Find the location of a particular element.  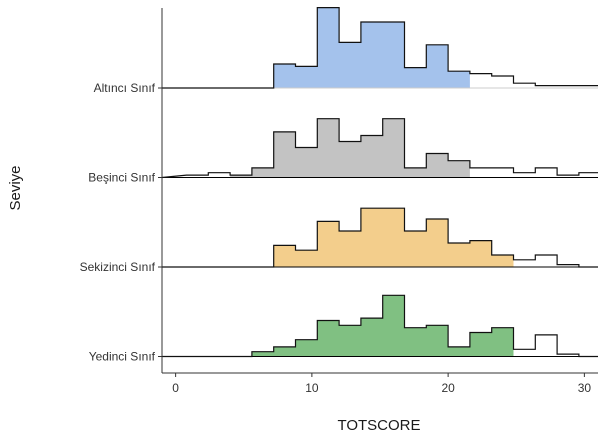

x-axis-title: TOTSCORE is located at coordinates (378, 425).